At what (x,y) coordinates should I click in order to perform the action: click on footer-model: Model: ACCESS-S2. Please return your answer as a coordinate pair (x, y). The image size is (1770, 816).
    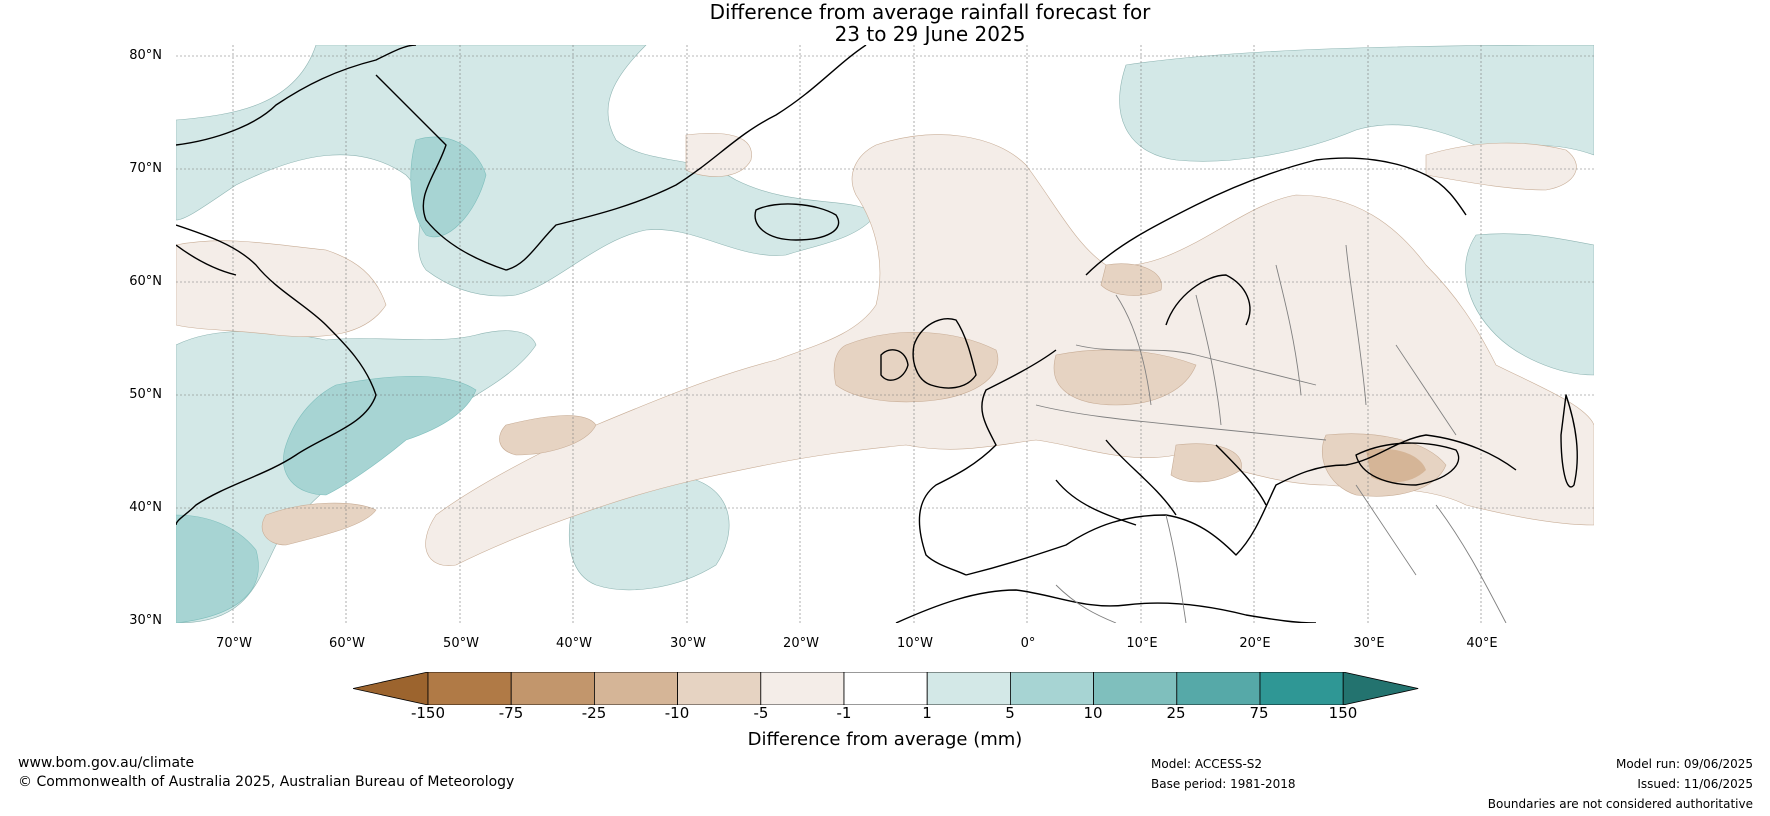
    Looking at the image, I should click on (1207, 764).